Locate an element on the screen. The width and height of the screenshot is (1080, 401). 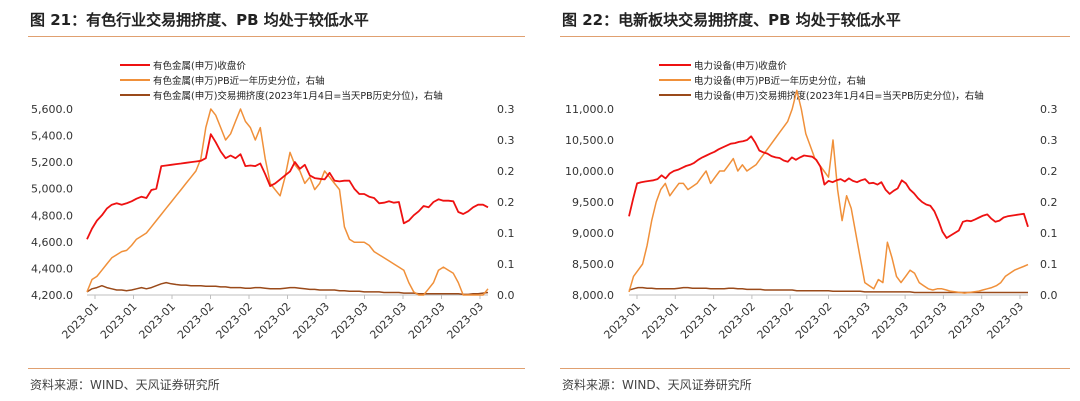
figure-title: 图 21：有色行业交易拥挤度、PB 均处于较低水平 is located at coordinates (199, 20).